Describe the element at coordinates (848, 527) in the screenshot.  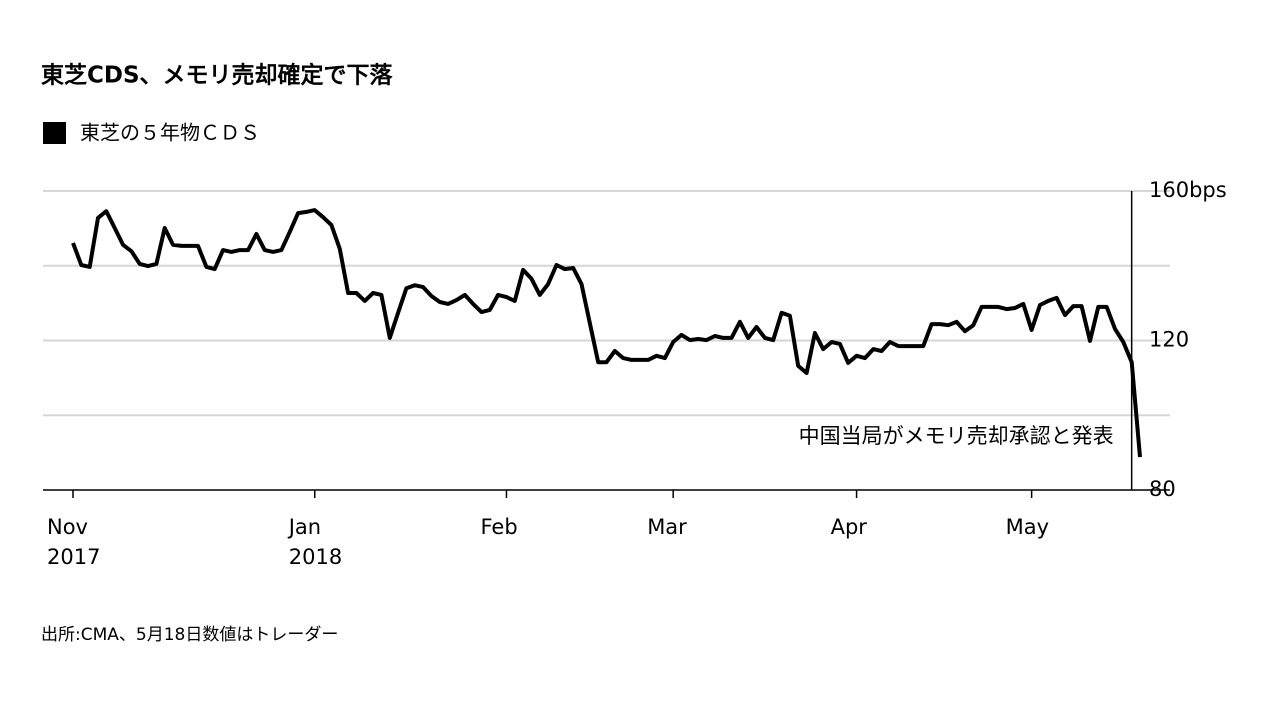
I see `x-tick-label: Apr` at that location.